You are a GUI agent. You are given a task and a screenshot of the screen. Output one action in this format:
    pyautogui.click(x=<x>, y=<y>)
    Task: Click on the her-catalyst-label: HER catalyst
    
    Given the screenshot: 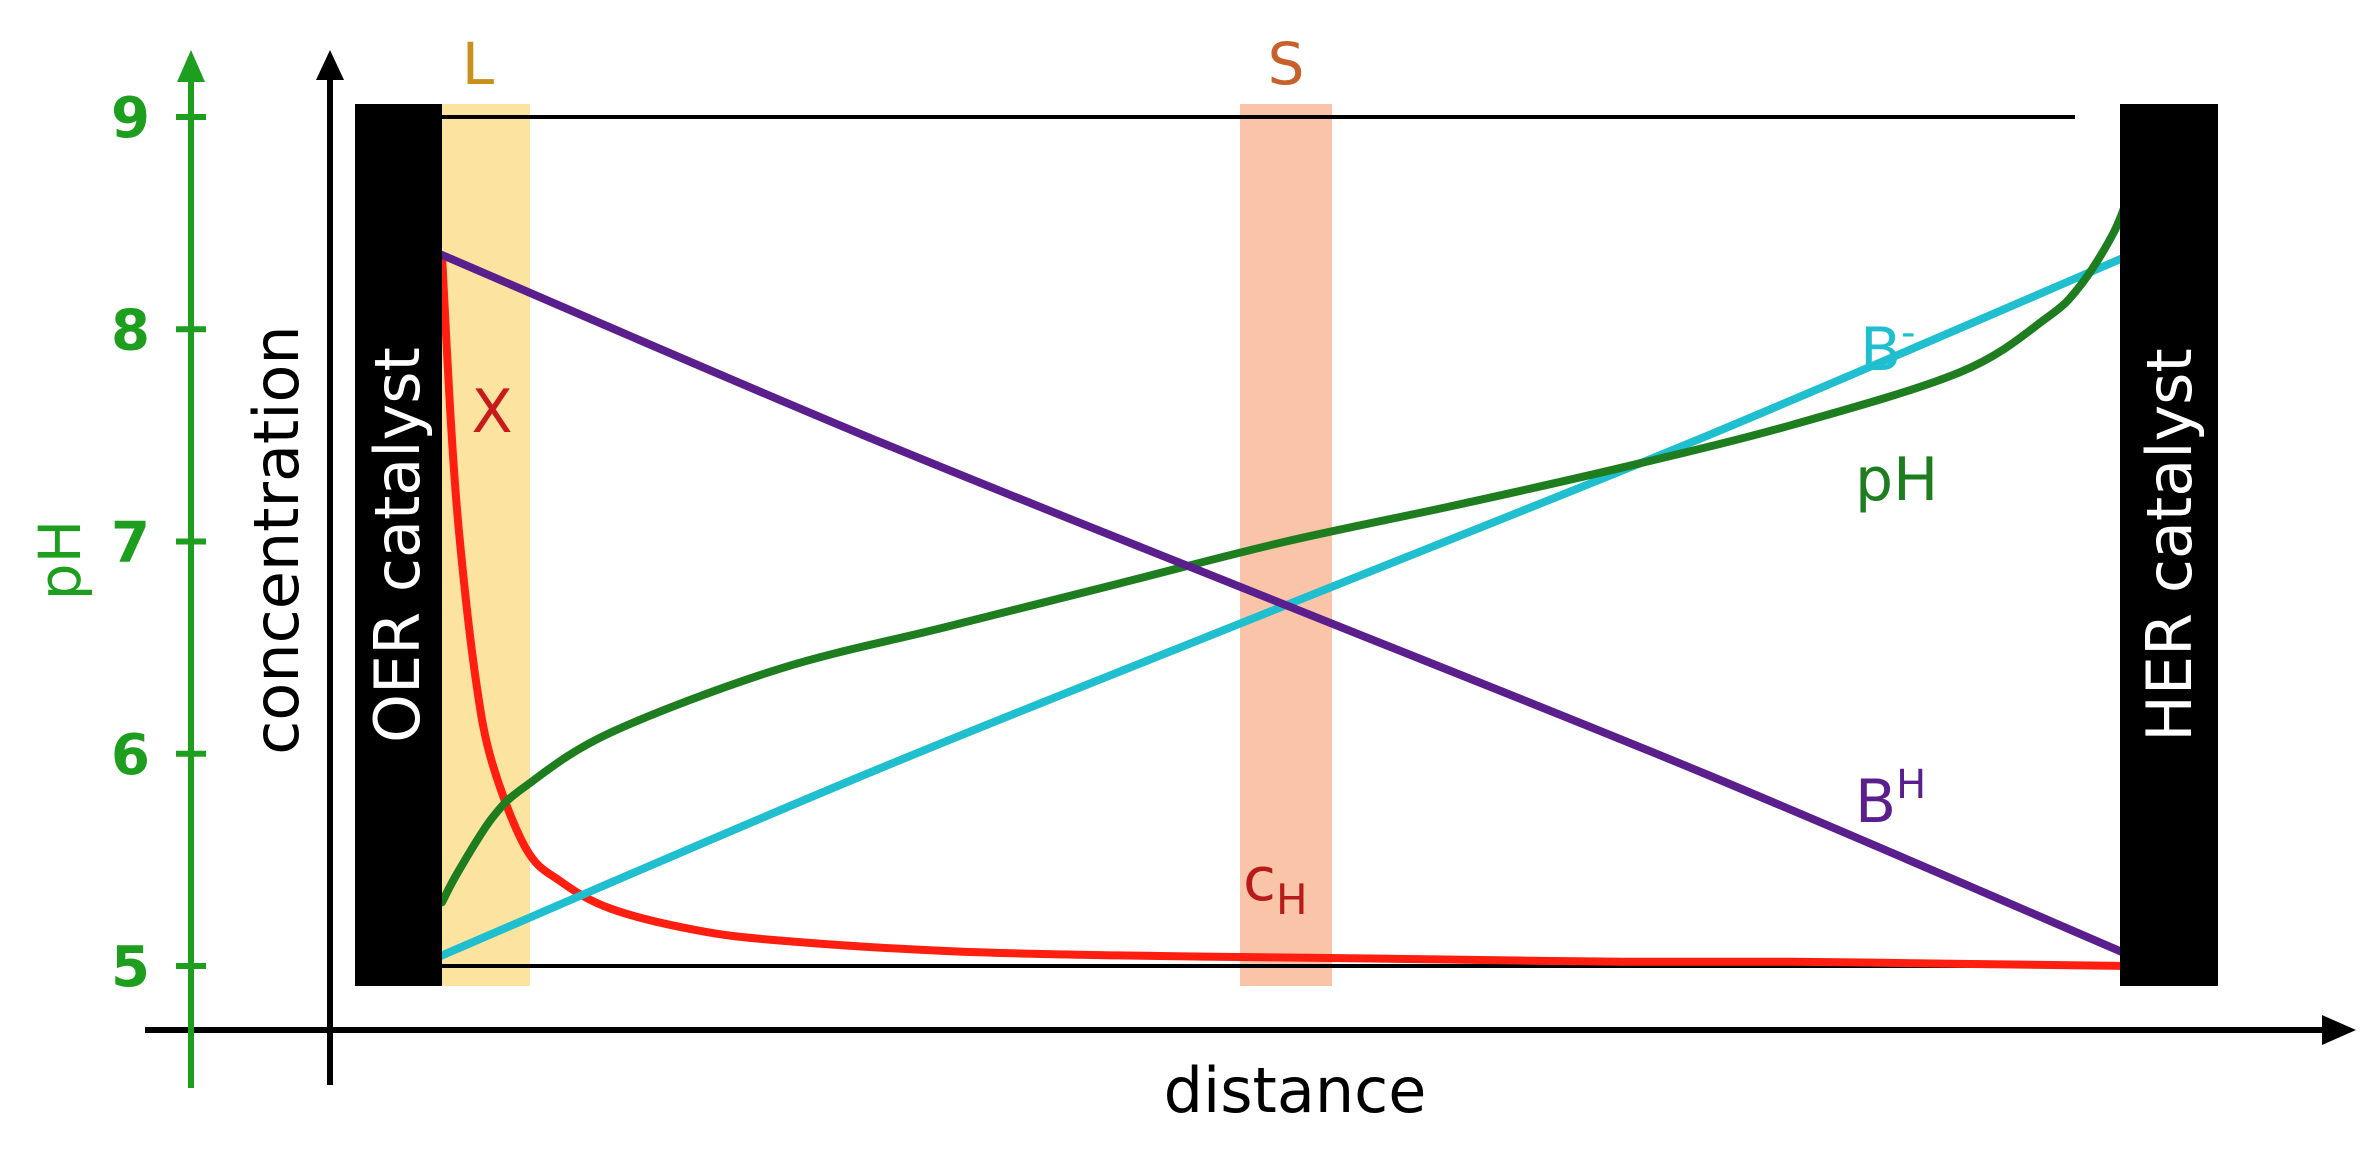 What is the action you would take?
    pyautogui.click(x=2169, y=545)
    